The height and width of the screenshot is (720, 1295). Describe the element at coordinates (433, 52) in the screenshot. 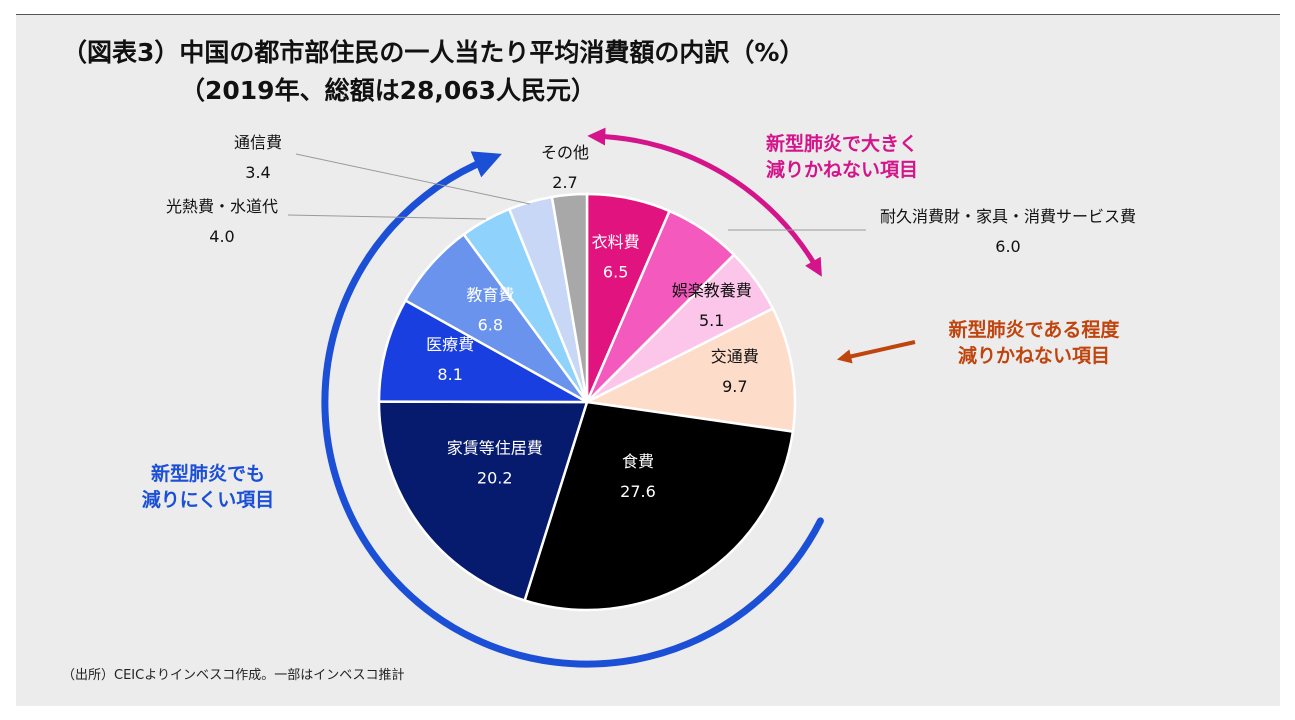

I see `chart-title-line1: （図表3）中国の都市部住民の一人当たり平均消費額の内訳（%）` at that location.